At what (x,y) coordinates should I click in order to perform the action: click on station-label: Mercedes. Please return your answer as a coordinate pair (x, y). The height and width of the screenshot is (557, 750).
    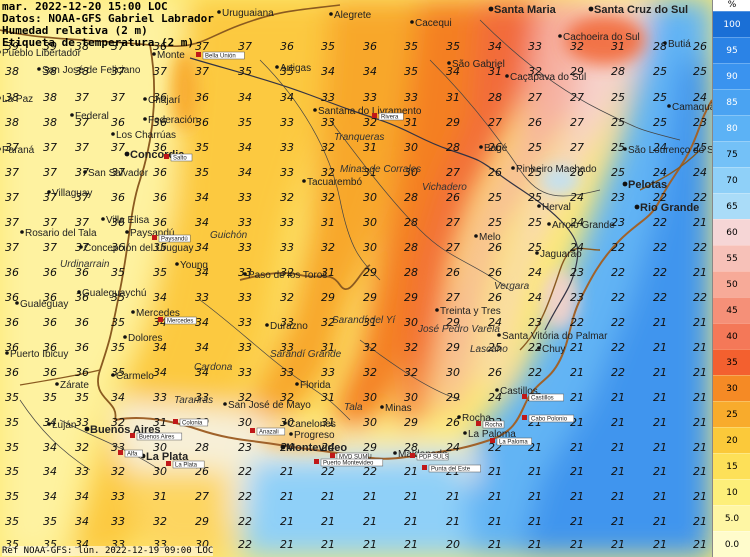
    Looking at the image, I should click on (180, 322).